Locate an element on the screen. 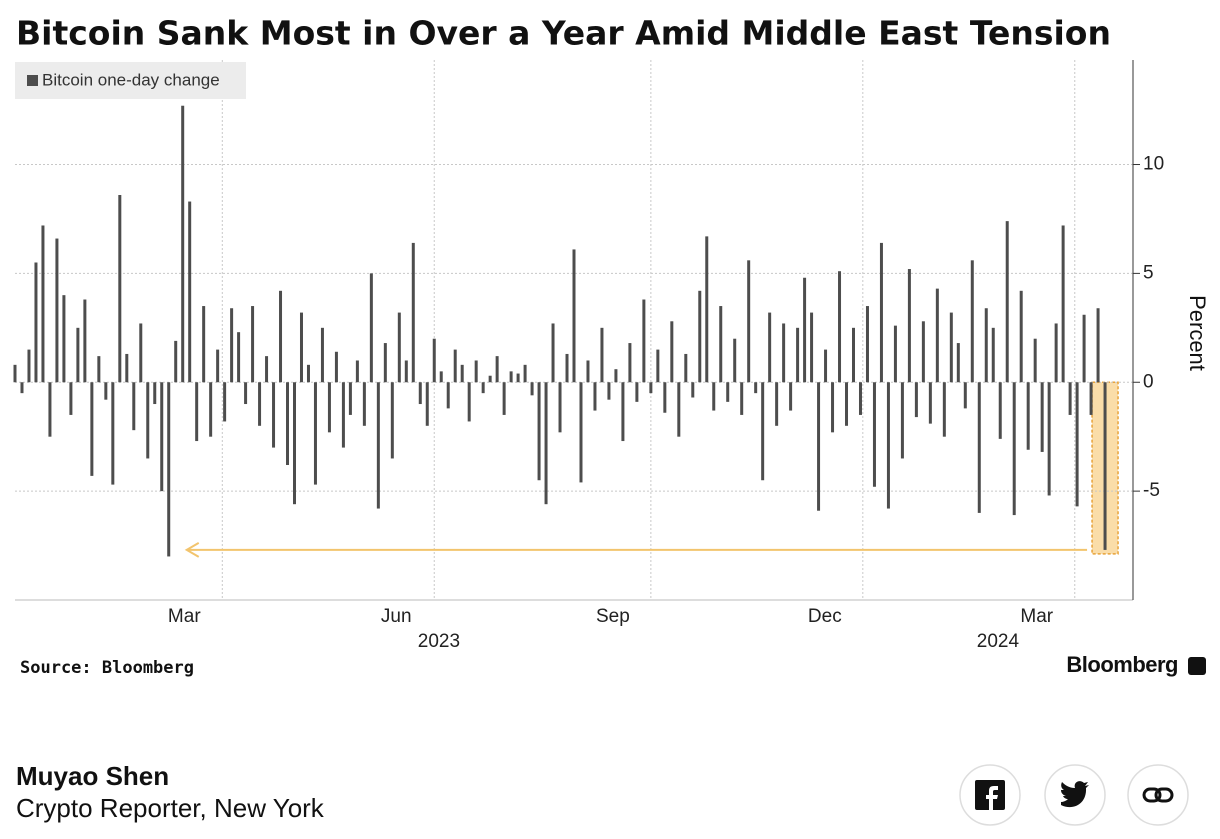 This screenshot has width=1220, height=839. brand: Bloomberg is located at coordinates (1122, 664).